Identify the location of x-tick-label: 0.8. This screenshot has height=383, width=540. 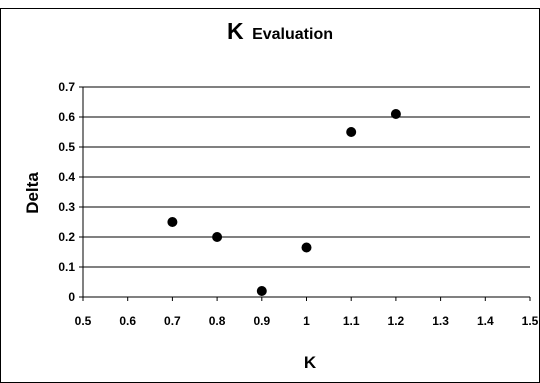
(217, 321).